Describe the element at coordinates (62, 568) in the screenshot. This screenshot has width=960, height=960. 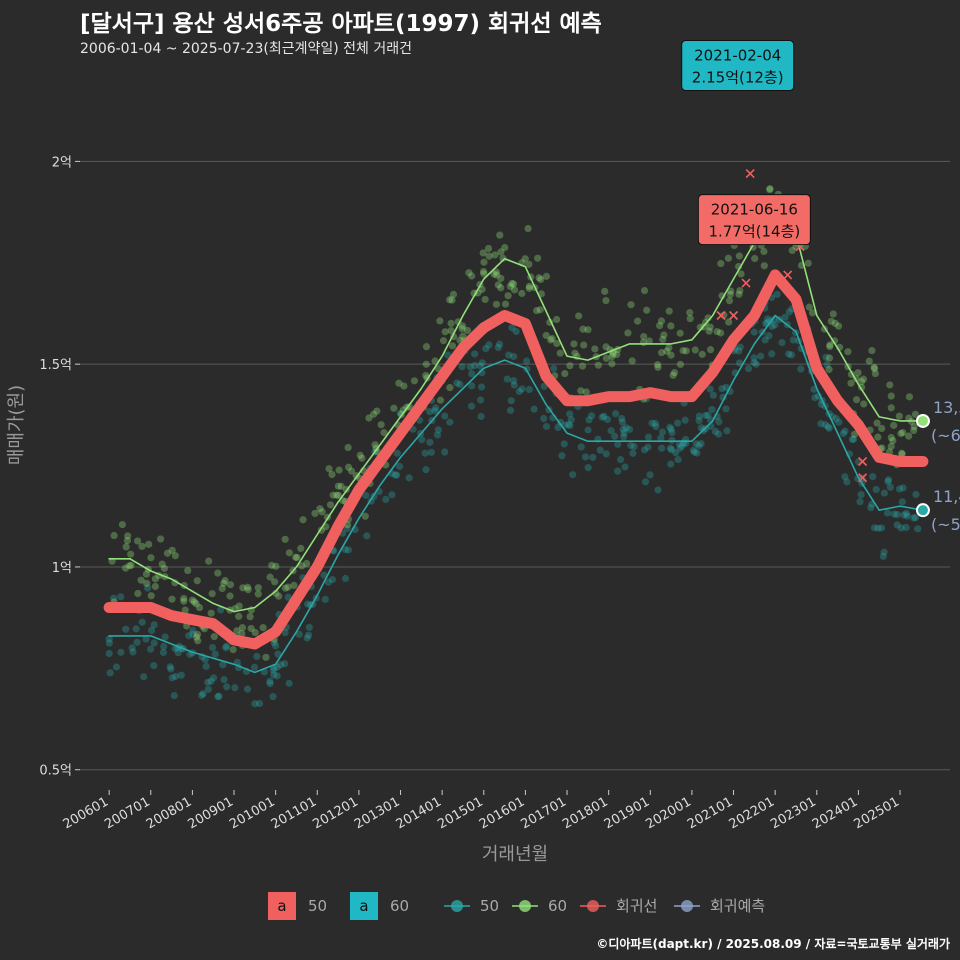
I see `y-tick-label: 1억` at that location.